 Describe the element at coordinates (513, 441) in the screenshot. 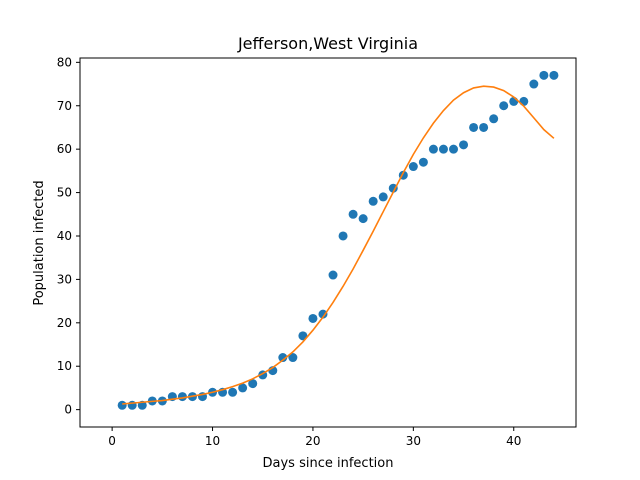

I see `x-tick-label: 40` at that location.